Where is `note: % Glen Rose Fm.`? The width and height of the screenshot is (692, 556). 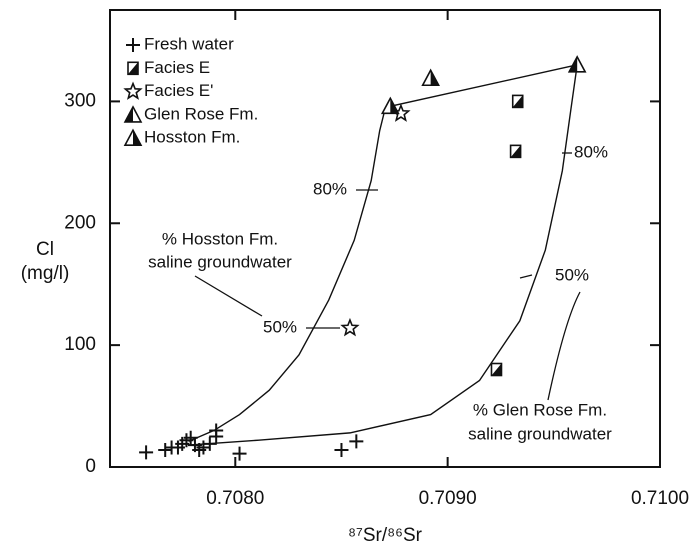 note: % Glen Rose Fm. is located at coordinates (540, 409).